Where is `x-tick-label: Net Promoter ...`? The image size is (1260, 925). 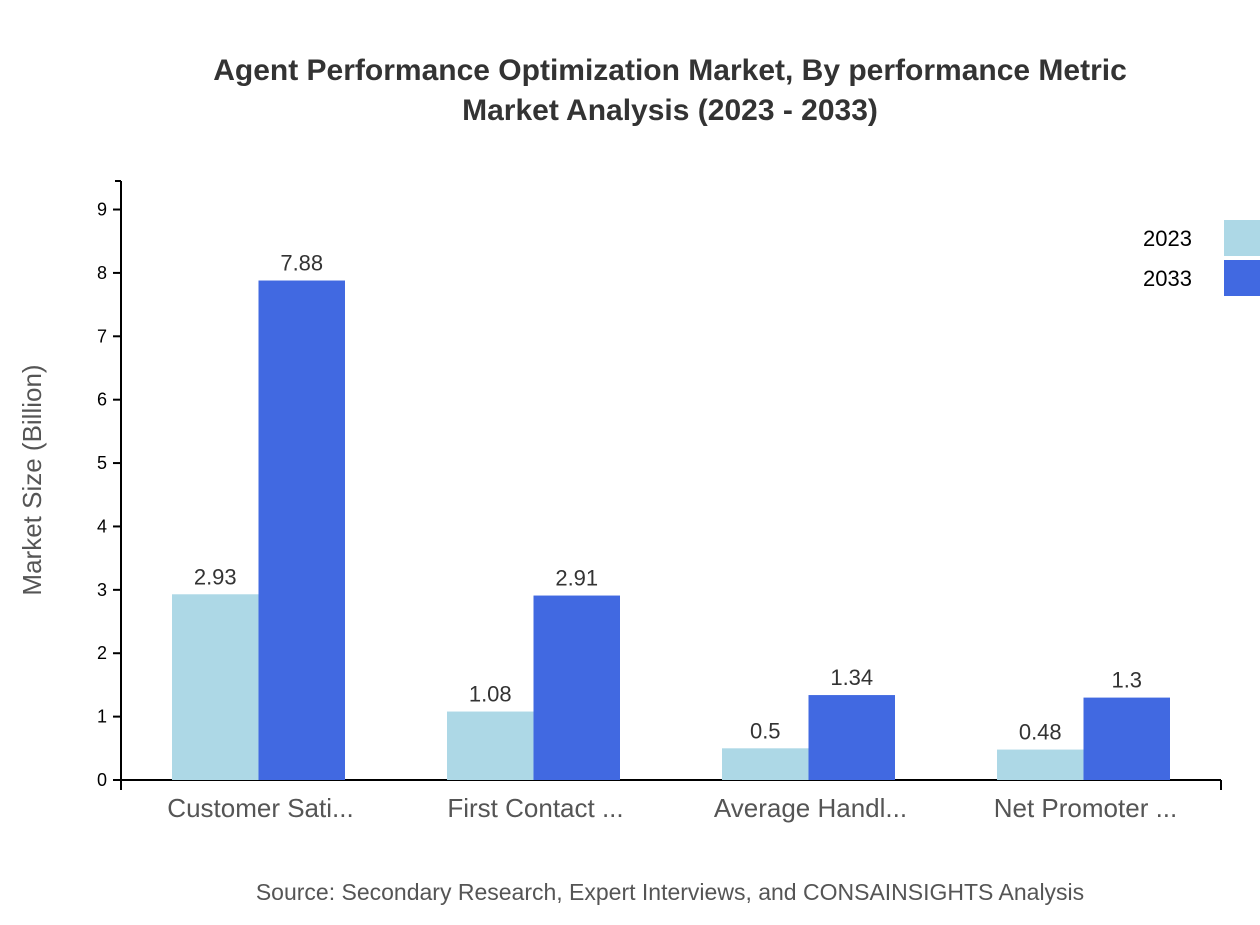 x-tick-label: Net Promoter ... is located at coordinates (1086, 808).